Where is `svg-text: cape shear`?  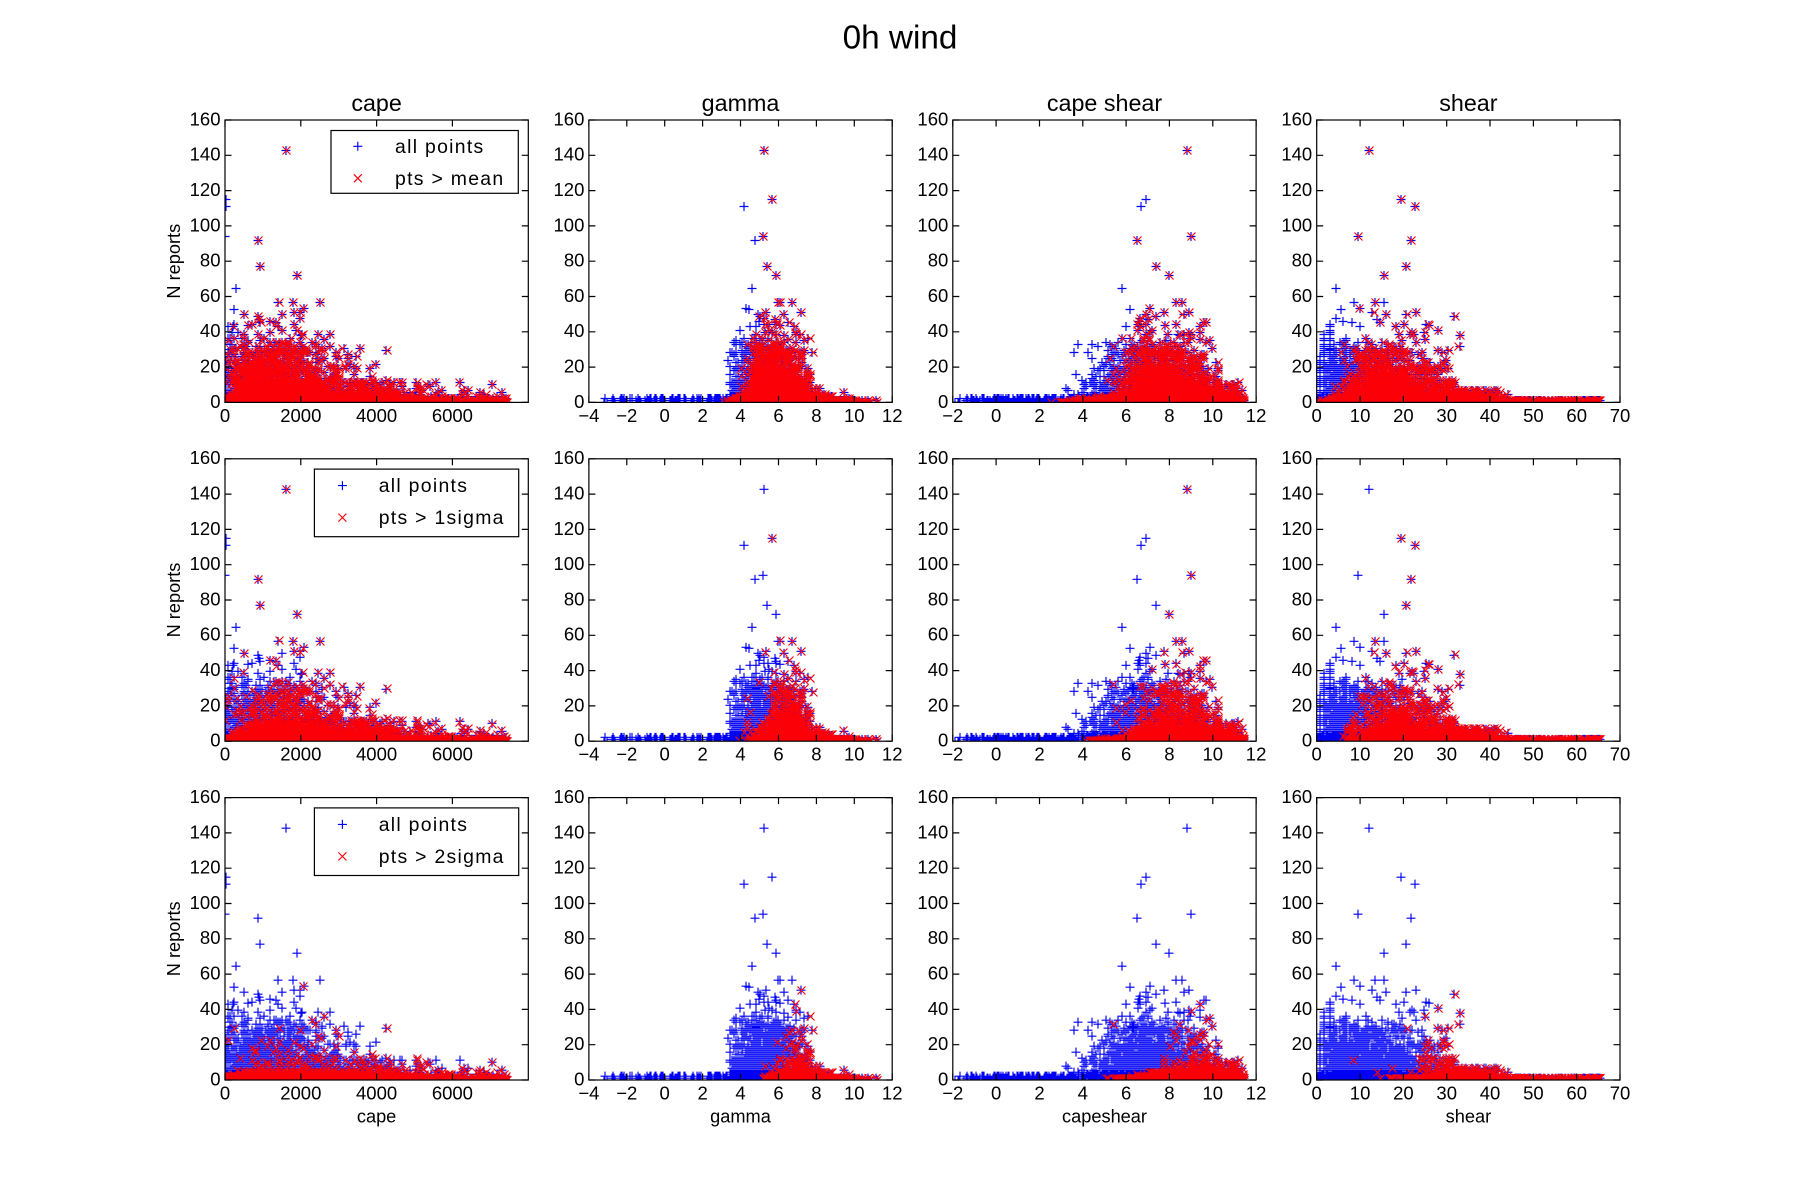
svg-text: cape shear is located at coordinates (1105, 103).